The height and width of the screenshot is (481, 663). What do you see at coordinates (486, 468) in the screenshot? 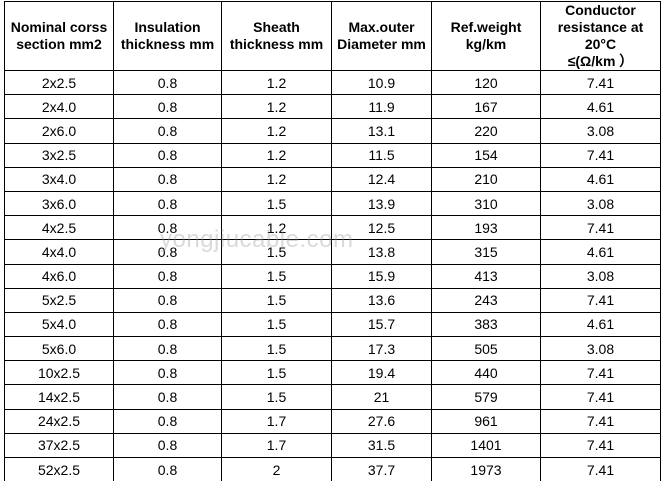
I see `table-cell: 1973` at bounding box center [486, 468].